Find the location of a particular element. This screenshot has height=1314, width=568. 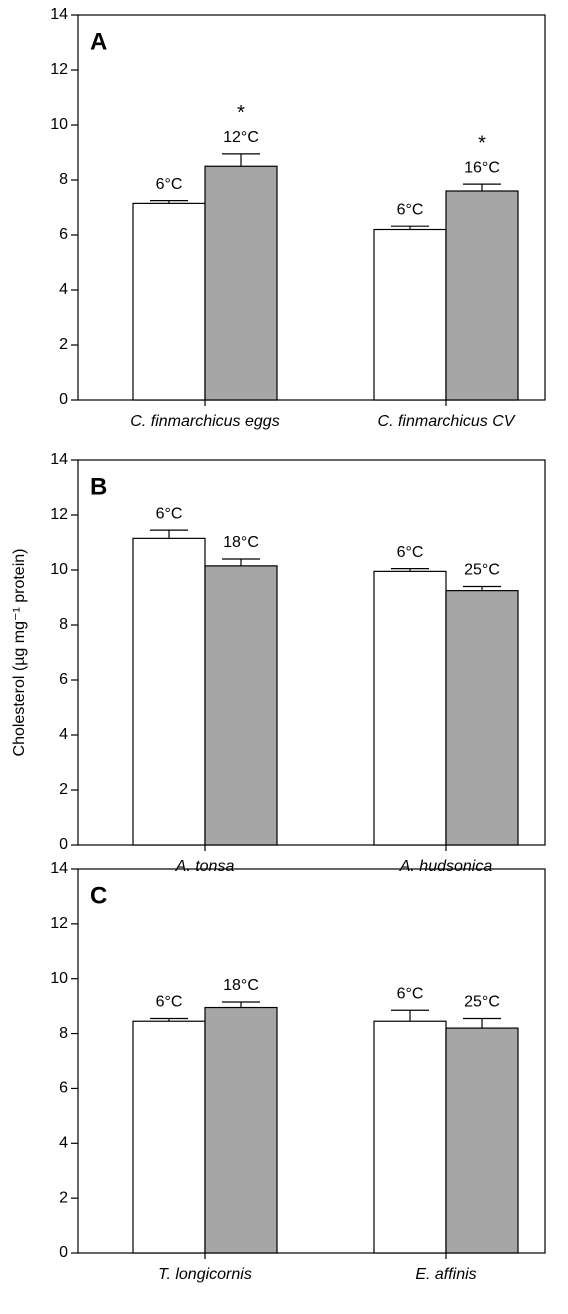

x-tick-label: C. finmarchicus CV is located at coordinates (447, 421).